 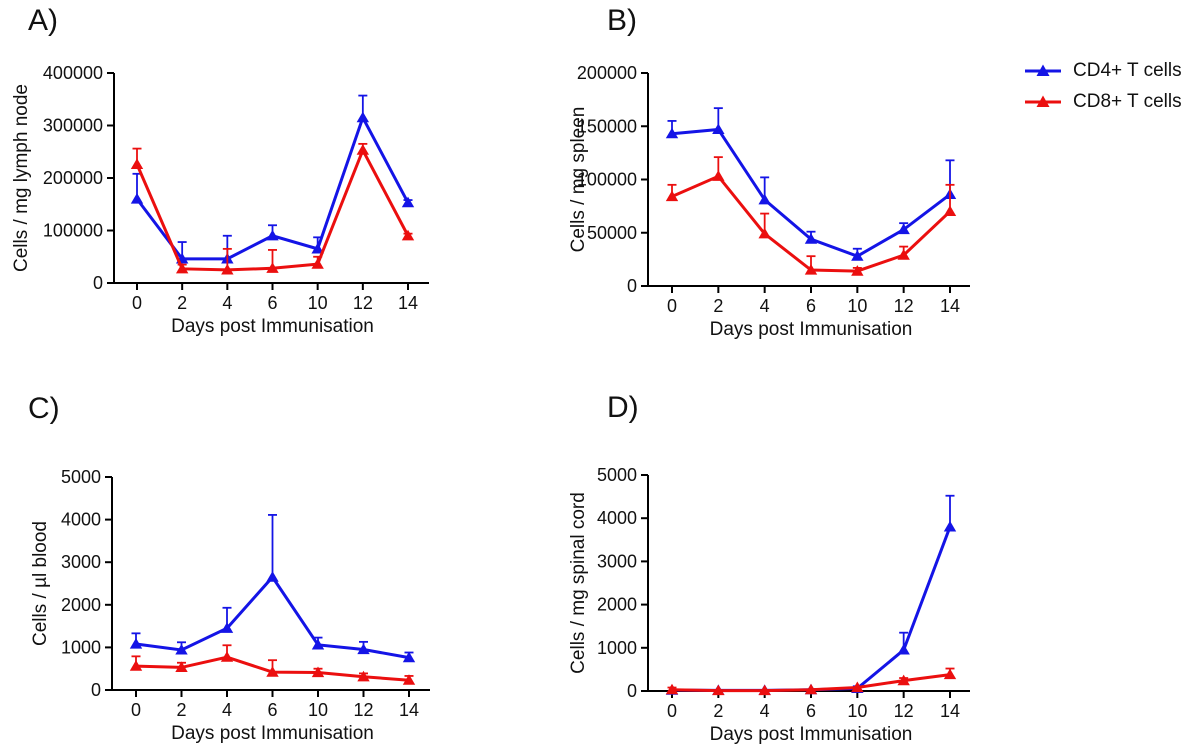 What do you see at coordinates (1043, 70) in the screenshot?
I see `cd4-line-marker-icon` at bounding box center [1043, 70].